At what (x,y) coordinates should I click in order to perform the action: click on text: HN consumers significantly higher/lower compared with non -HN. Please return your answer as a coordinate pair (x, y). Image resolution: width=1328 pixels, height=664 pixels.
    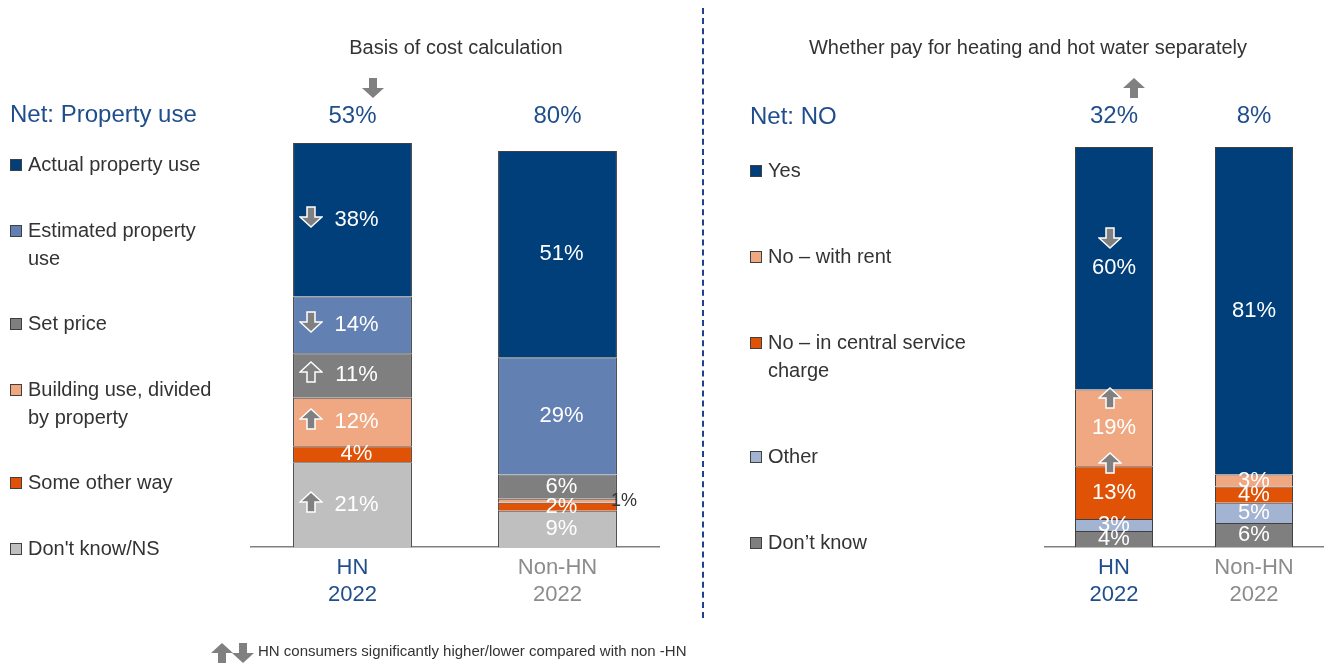
    Looking at the image, I should click on (472, 650).